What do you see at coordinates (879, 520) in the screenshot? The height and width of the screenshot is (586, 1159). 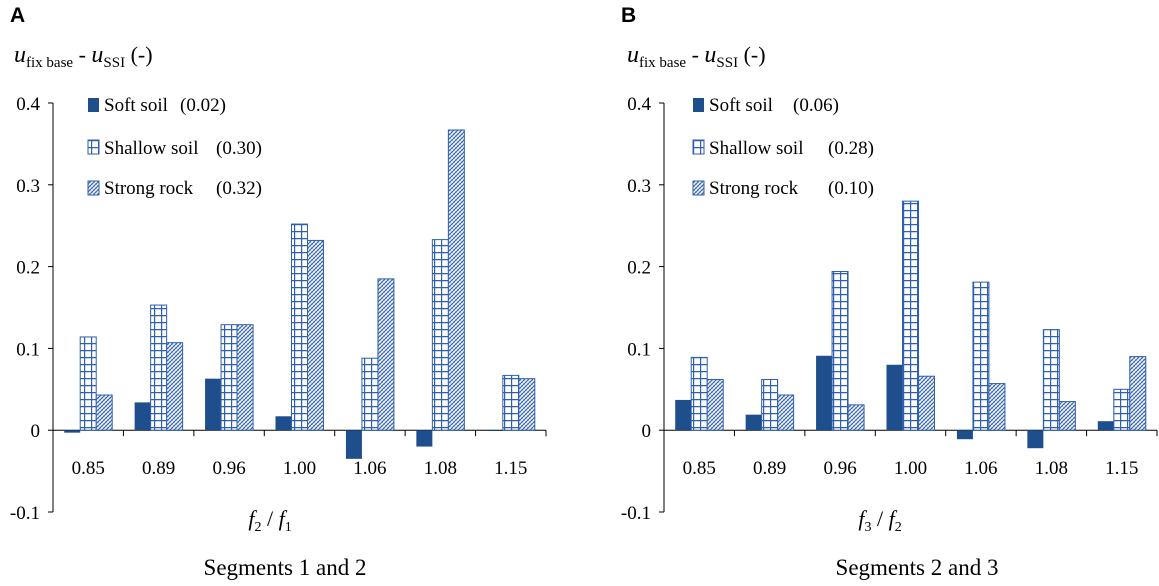 I see `x-axis-label: f3 / f2` at bounding box center [879, 520].